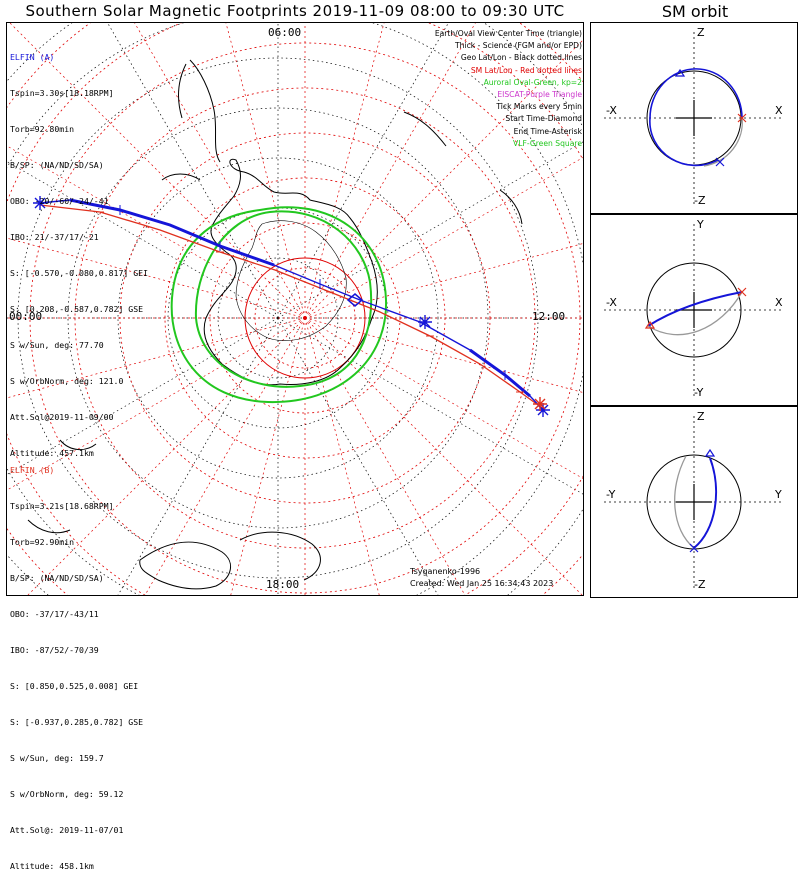  I want to click on sm1-top: Z, so click(701, 32).